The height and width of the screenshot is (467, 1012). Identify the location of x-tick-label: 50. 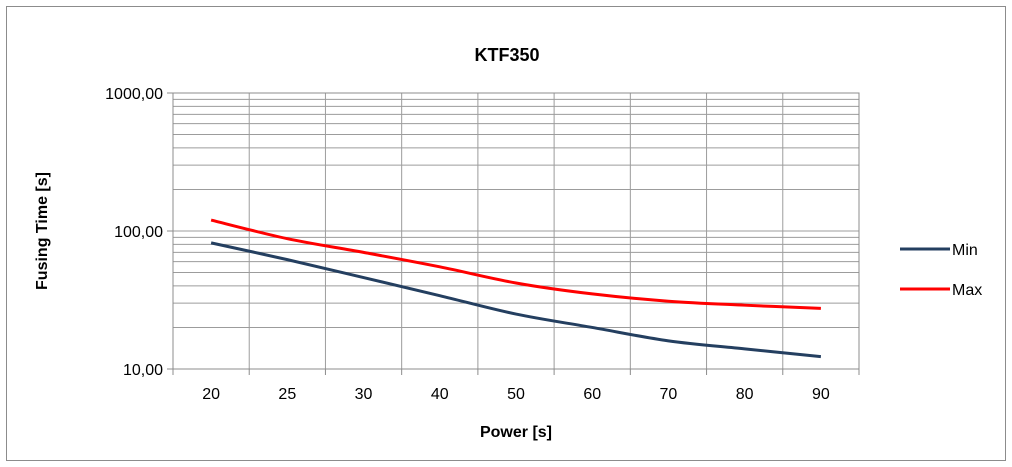
(516, 394).